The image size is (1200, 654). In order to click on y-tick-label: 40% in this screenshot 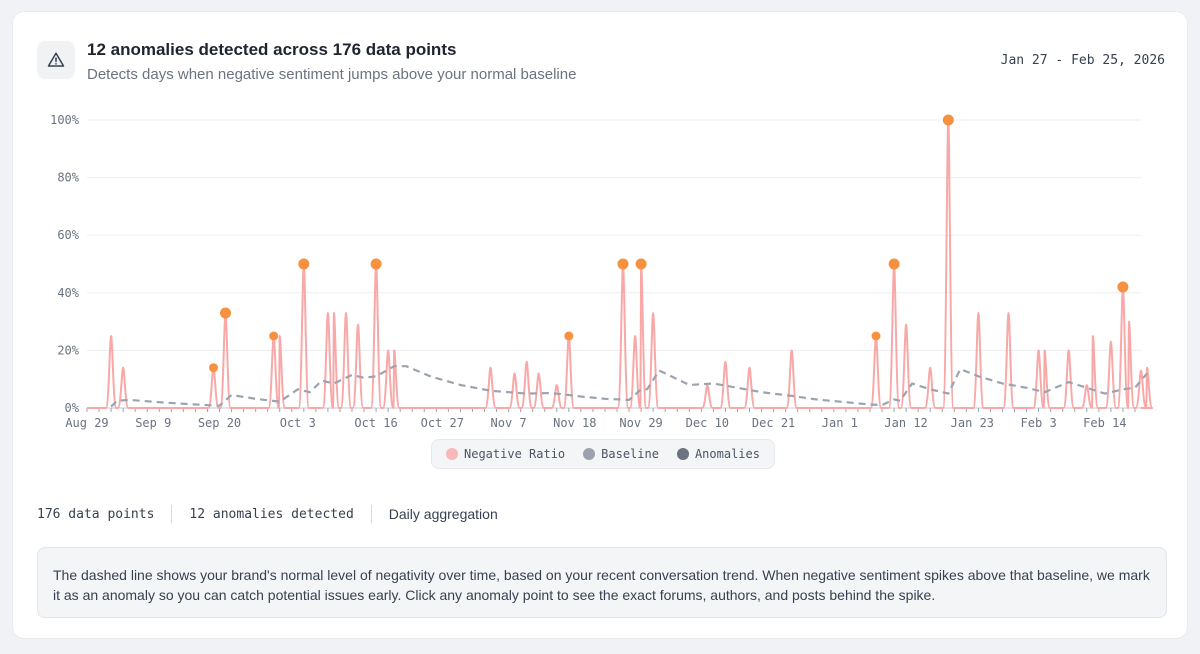, I will do `click(68, 293)`.